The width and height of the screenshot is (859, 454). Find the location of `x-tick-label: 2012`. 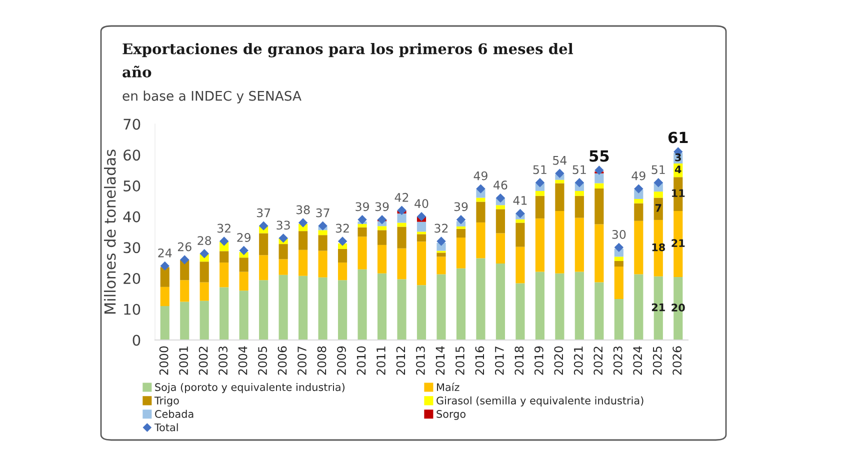

x-tick-label: 2012 is located at coordinates (401, 360).